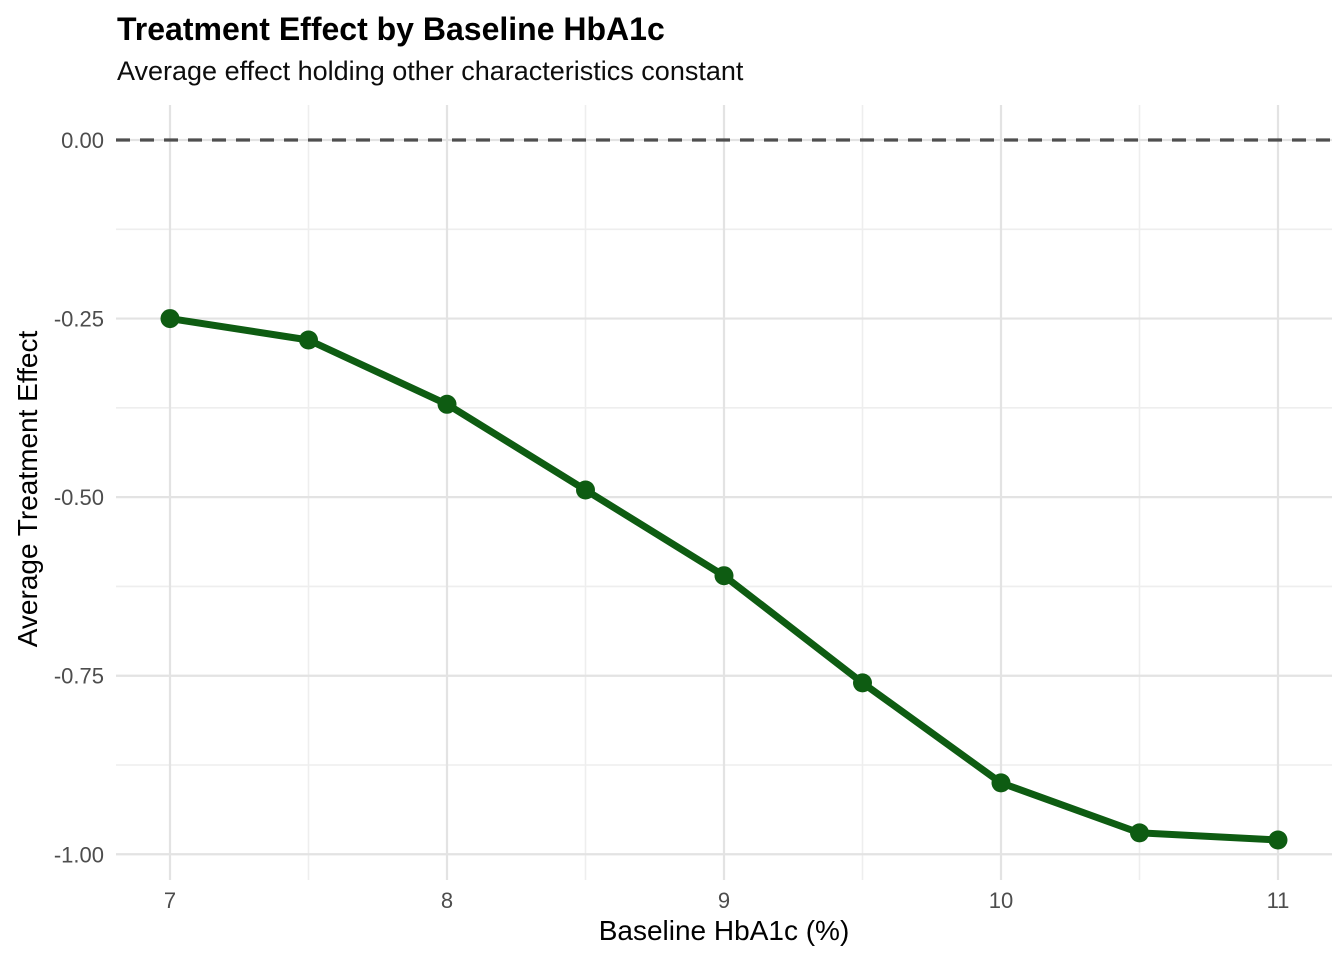 This screenshot has height=960, width=1344. Describe the element at coordinates (724, 930) in the screenshot. I see `x-axis-title: Baseline HbA1c (%)` at that location.